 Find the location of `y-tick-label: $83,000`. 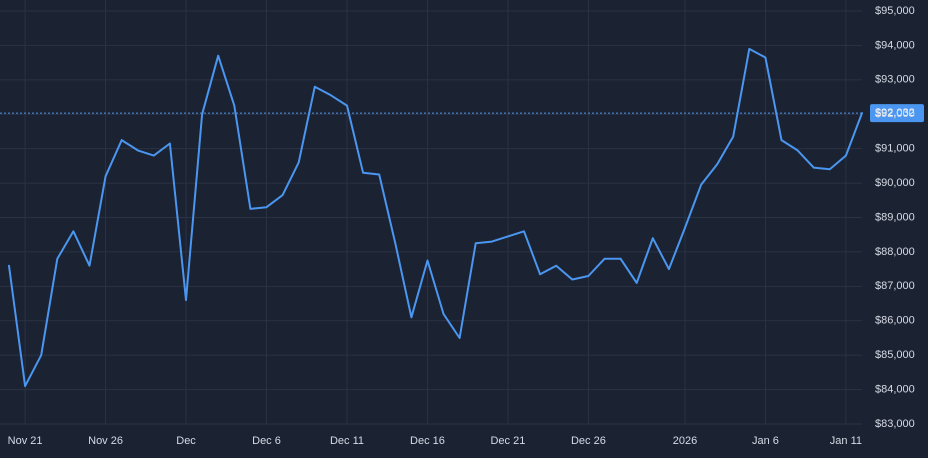

y-tick-label: $83,000 is located at coordinates (895, 424).